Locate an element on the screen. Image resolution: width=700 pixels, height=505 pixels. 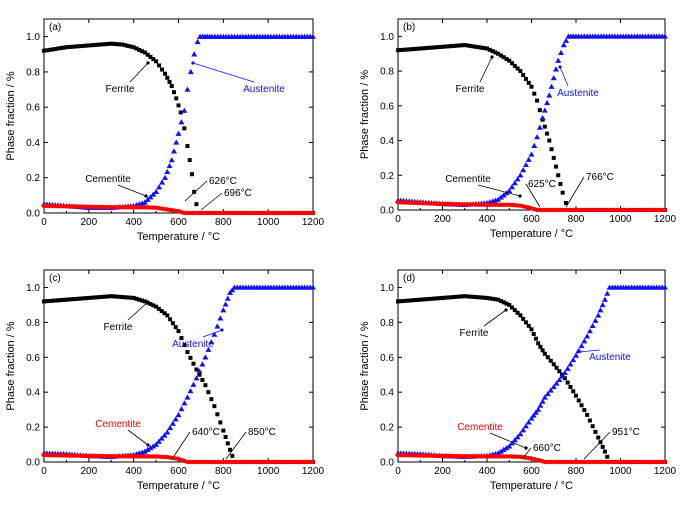
series-label-cementite: Cementite is located at coordinates (480, 427).